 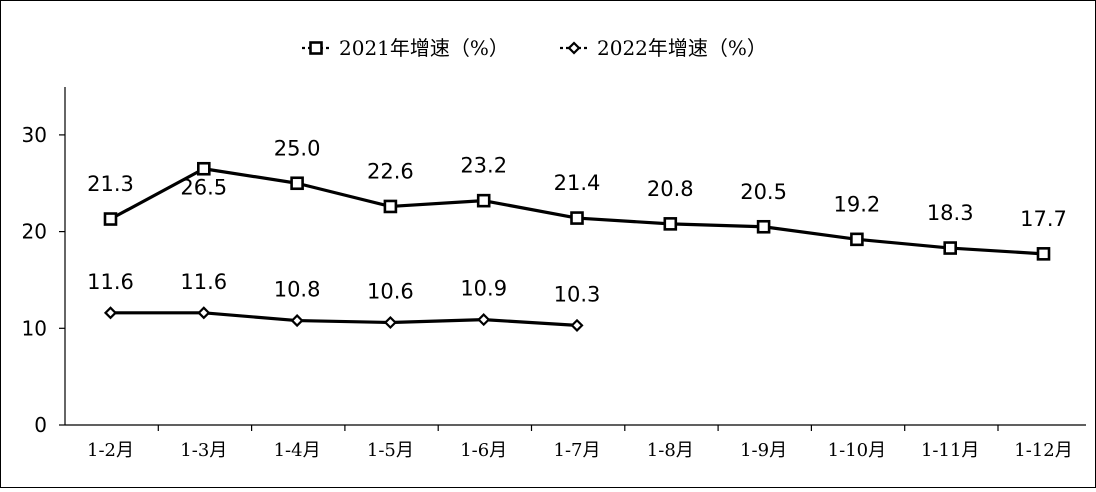 What do you see at coordinates (483, 166) in the screenshot?
I see `data-label: 23.2` at bounding box center [483, 166].